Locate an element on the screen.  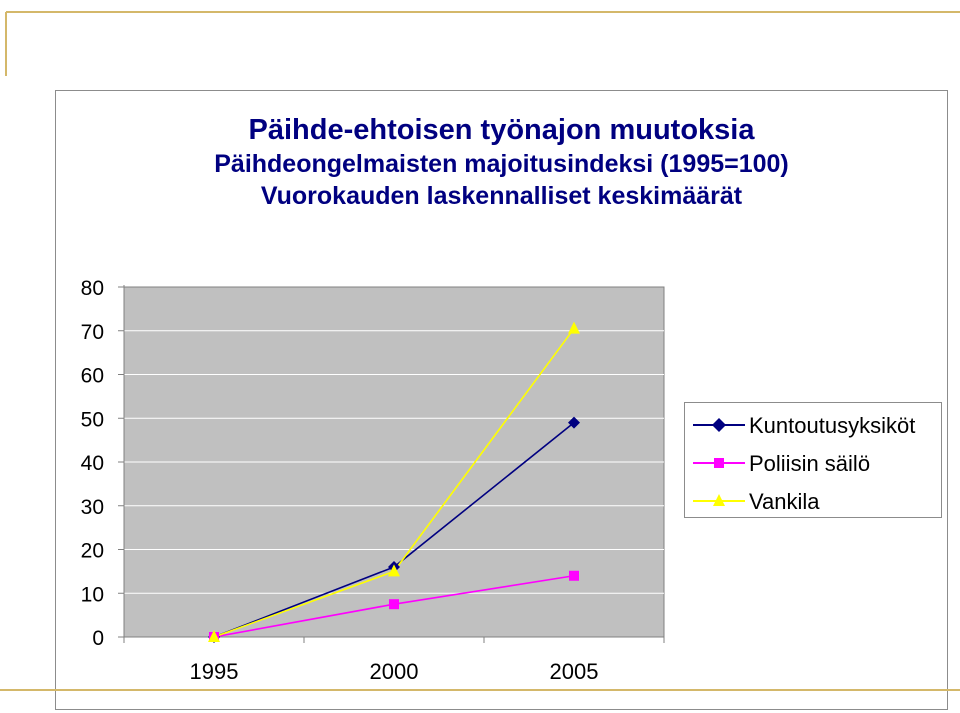
y-tick-label: 40 is located at coordinates (92, 463).